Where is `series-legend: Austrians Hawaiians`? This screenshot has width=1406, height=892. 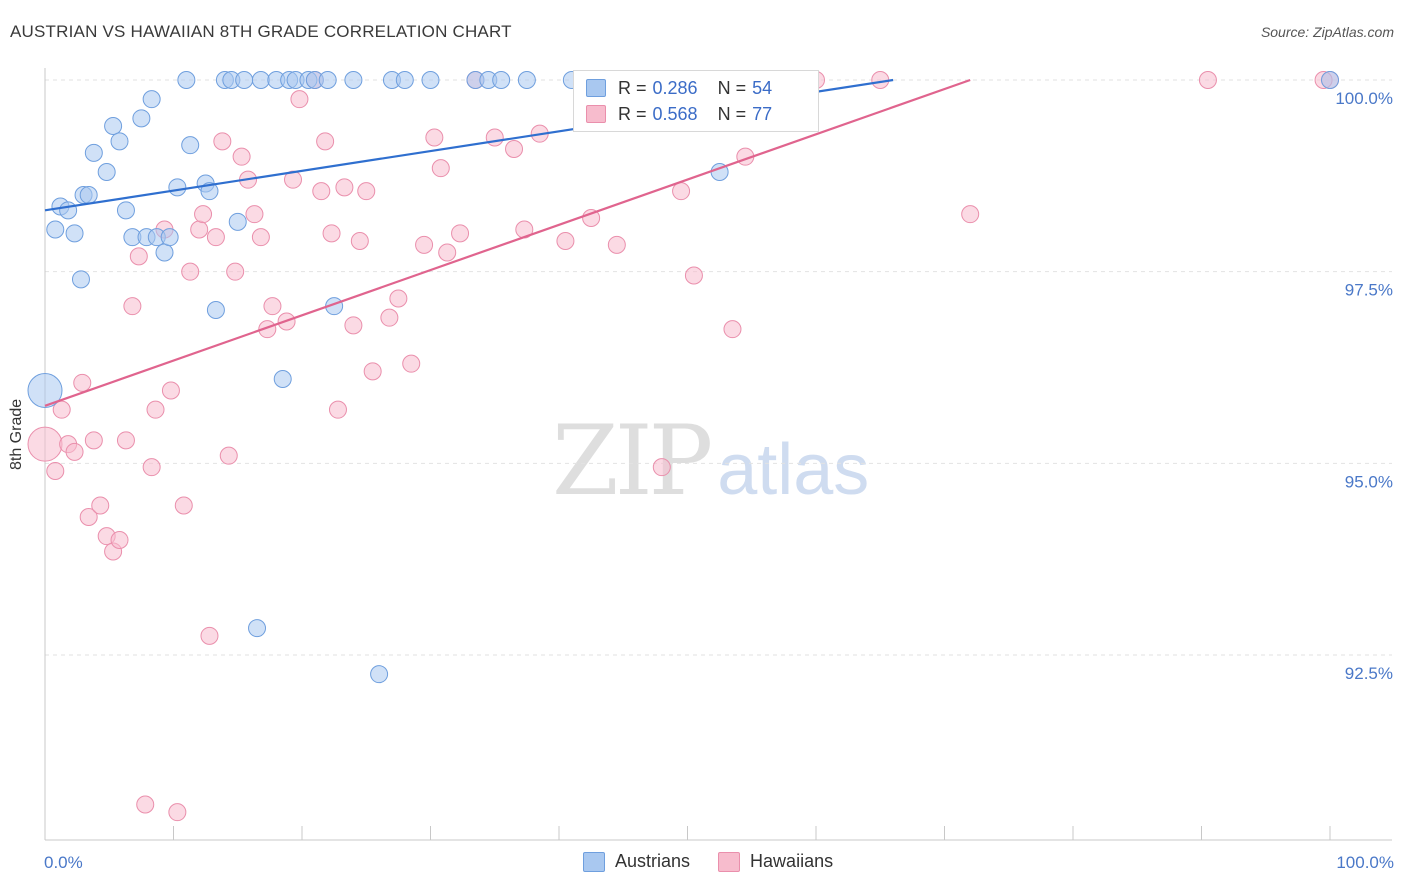 series-legend: Austrians Hawaiians is located at coordinates (722, 861).